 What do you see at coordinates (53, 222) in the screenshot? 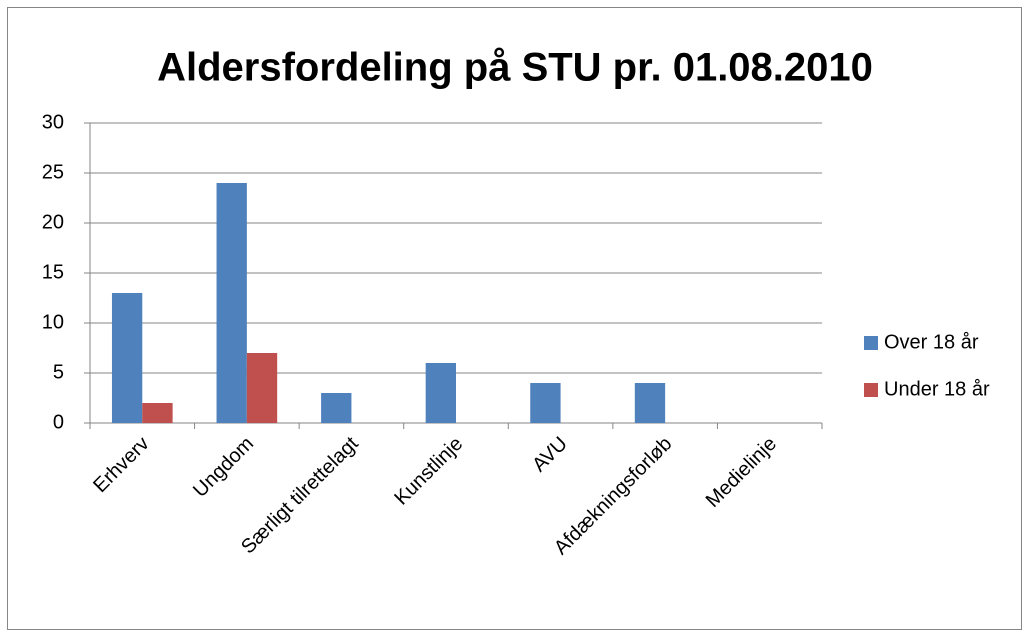
I see `y-tick-label: 20` at bounding box center [53, 222].